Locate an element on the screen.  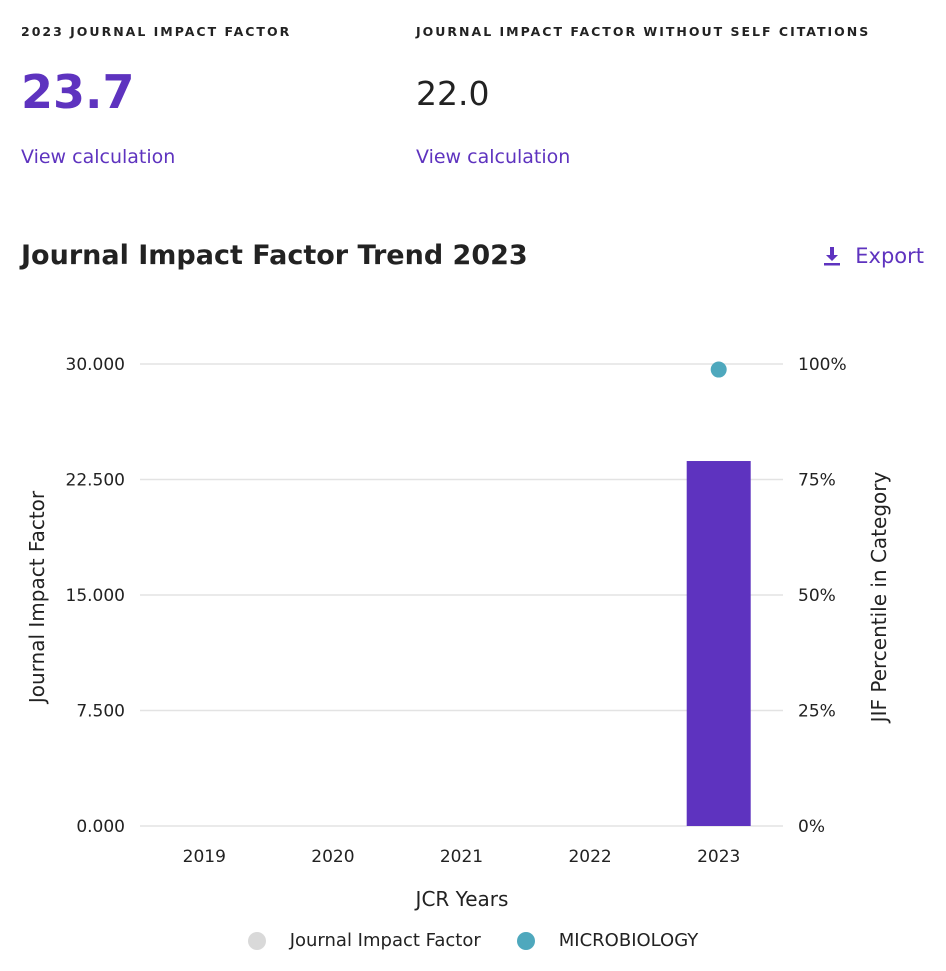
bar-2023 is located at coordinates (718, 643).